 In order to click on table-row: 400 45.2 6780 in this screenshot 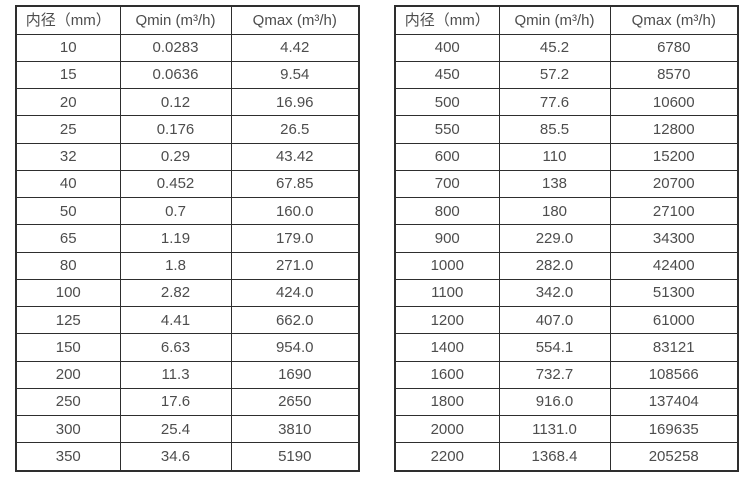, I will do `click(566, 47)`.